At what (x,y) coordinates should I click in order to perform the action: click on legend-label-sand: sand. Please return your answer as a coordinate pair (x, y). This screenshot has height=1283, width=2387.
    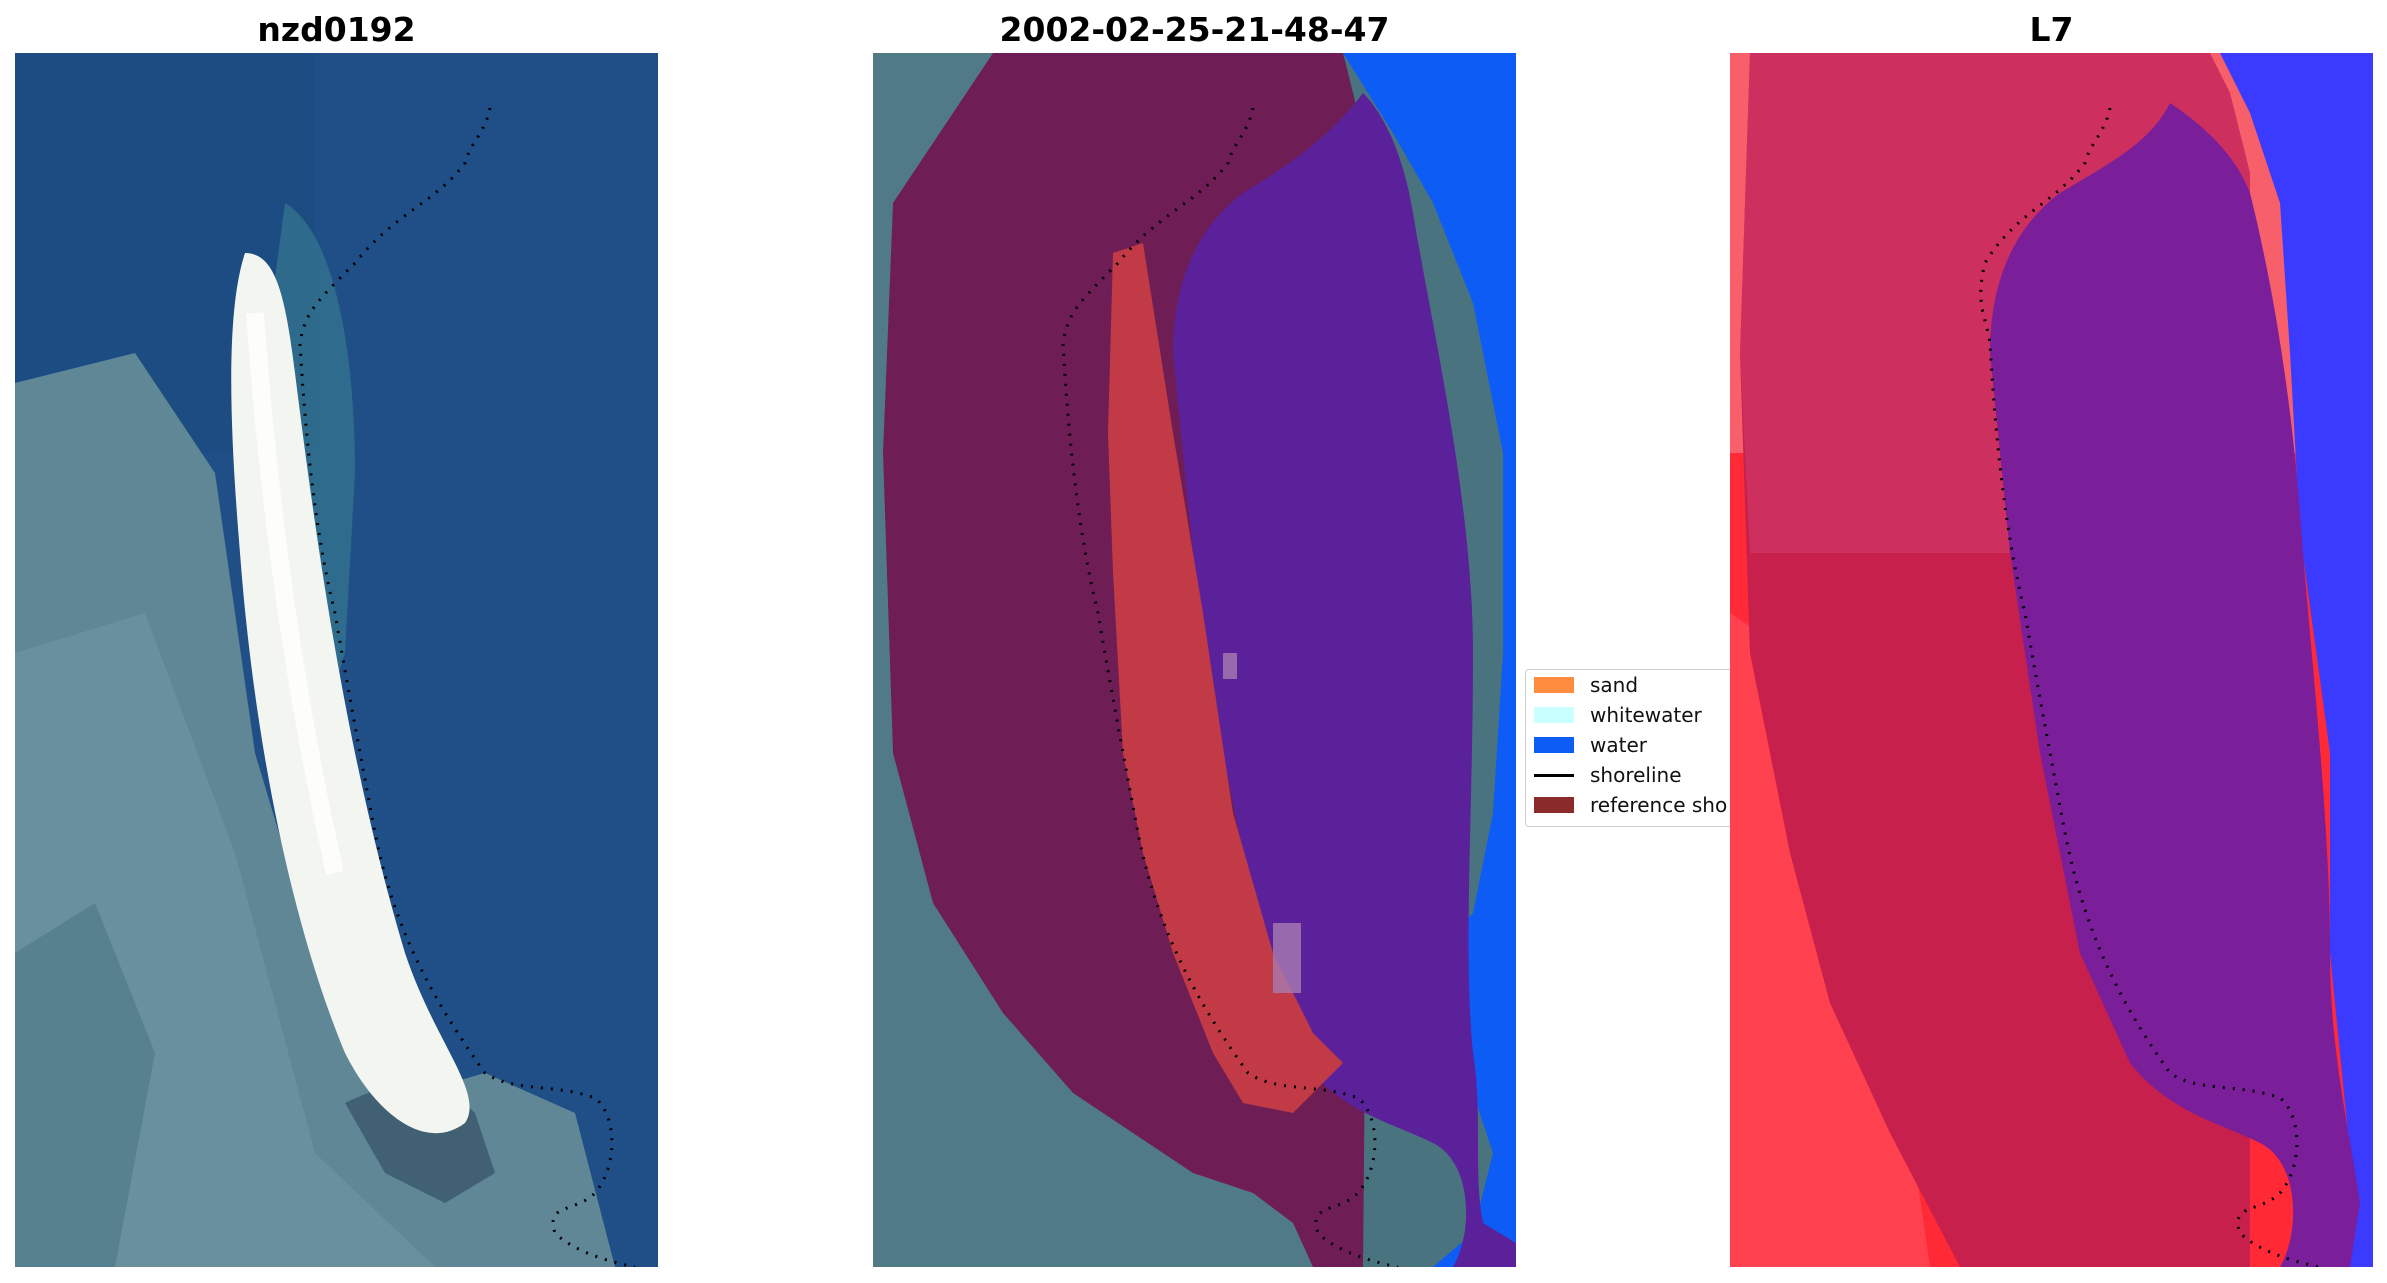
    Looking at the image, I should click on (1614, 685).